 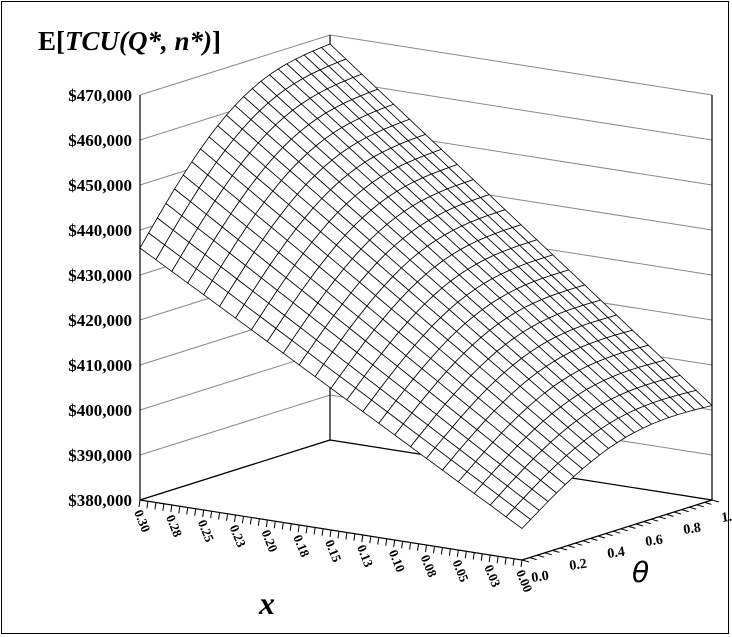 What do you see at coordinates (726, 517) in the screenshot?
I see `theta-tick-label: 1.0` at bounding box center [726, 517].